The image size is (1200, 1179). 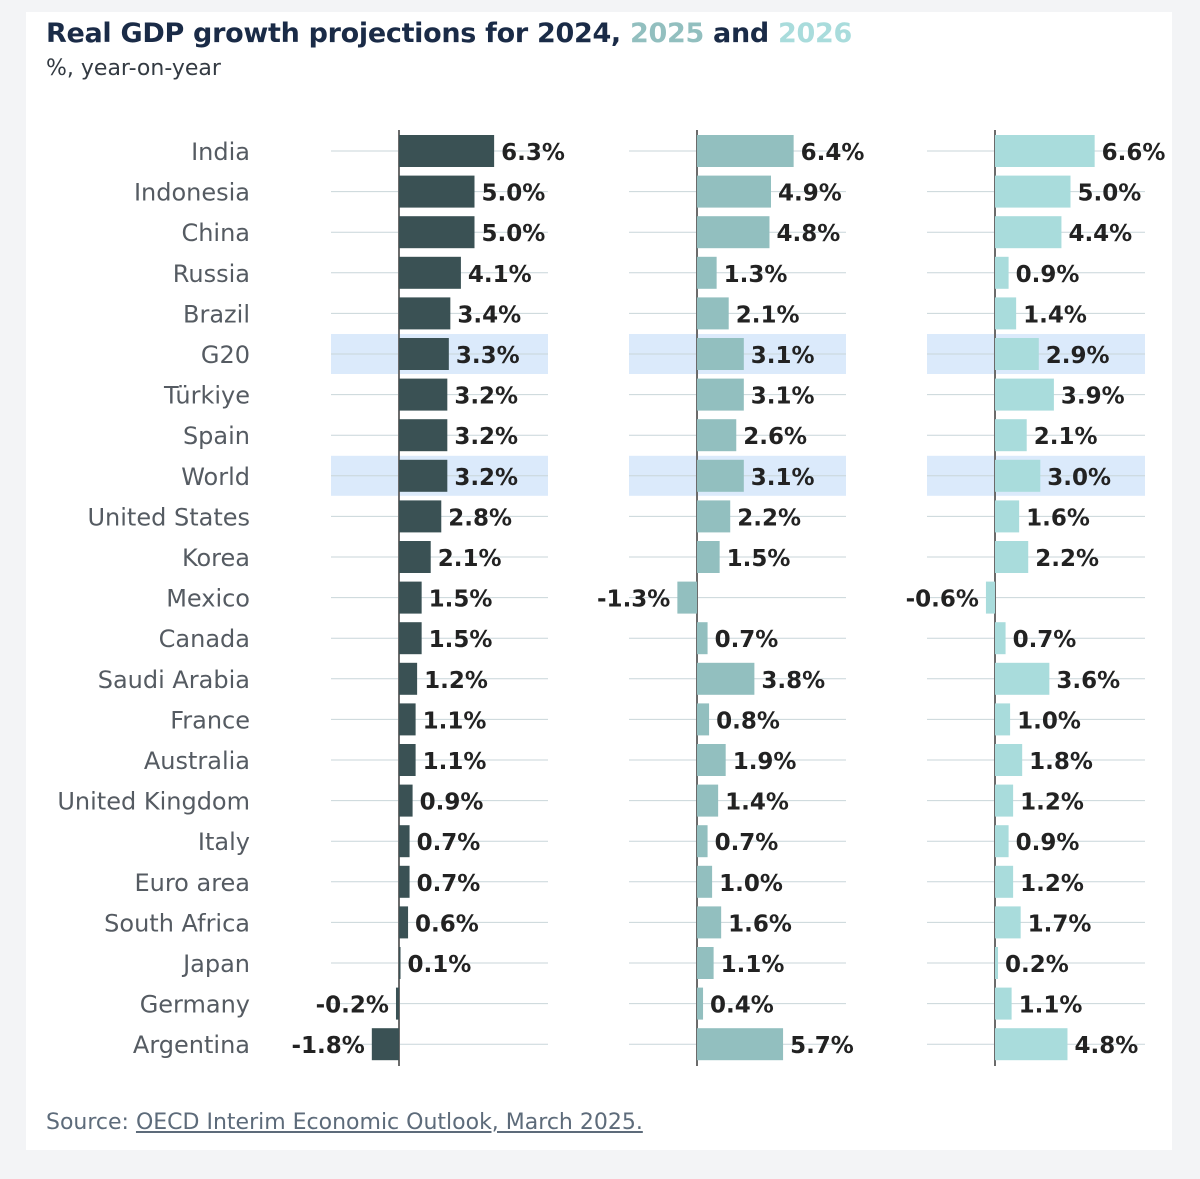 I want to click on category-label-argentina: Argentina, so click(x=191, y=1045).